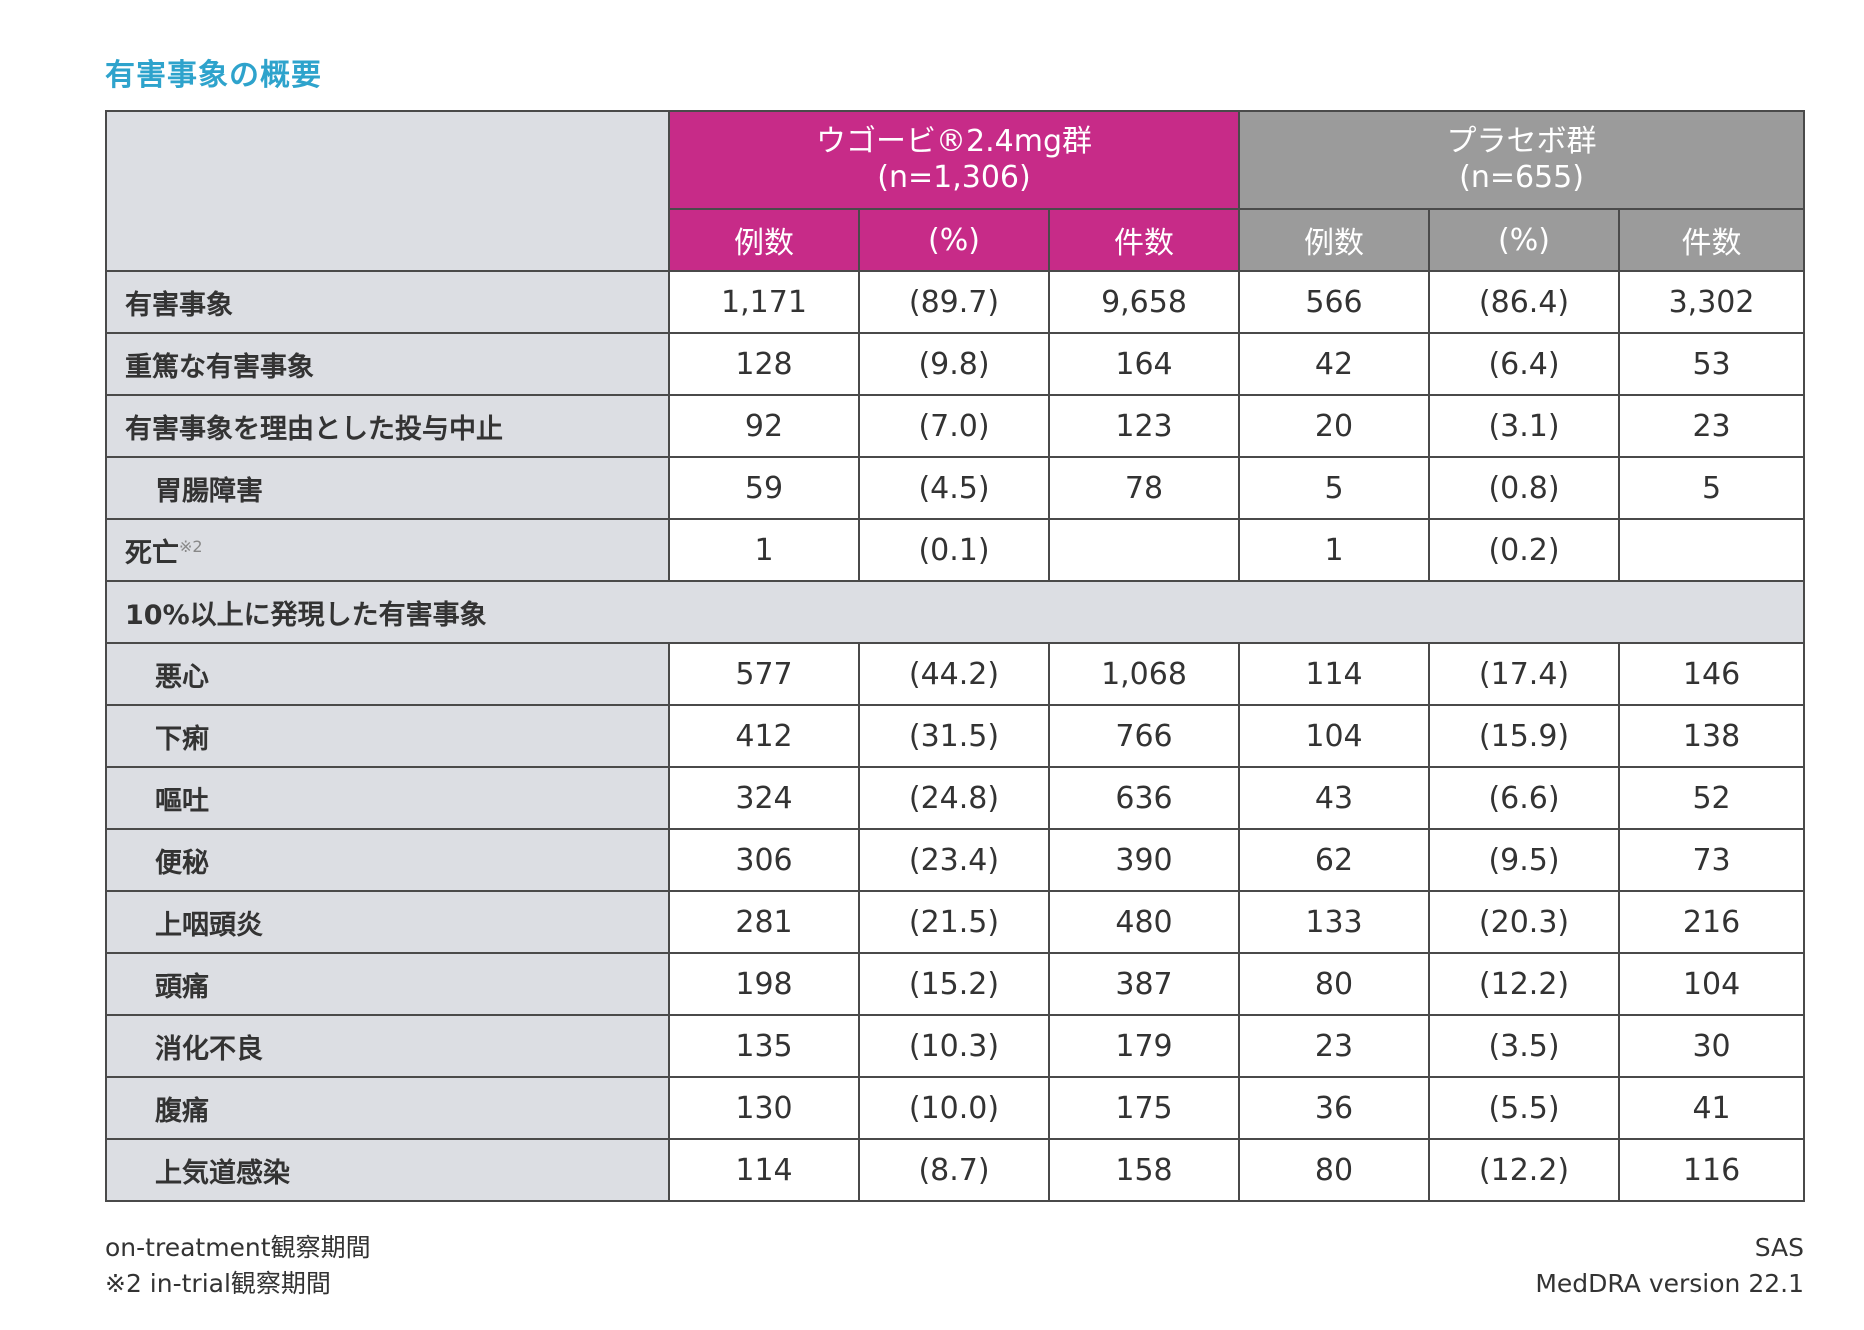  What do you see at coordinates (387, 1170) in the screenshot?
I see `row-label: 上気道感染` at bounding box center [387, 1170].